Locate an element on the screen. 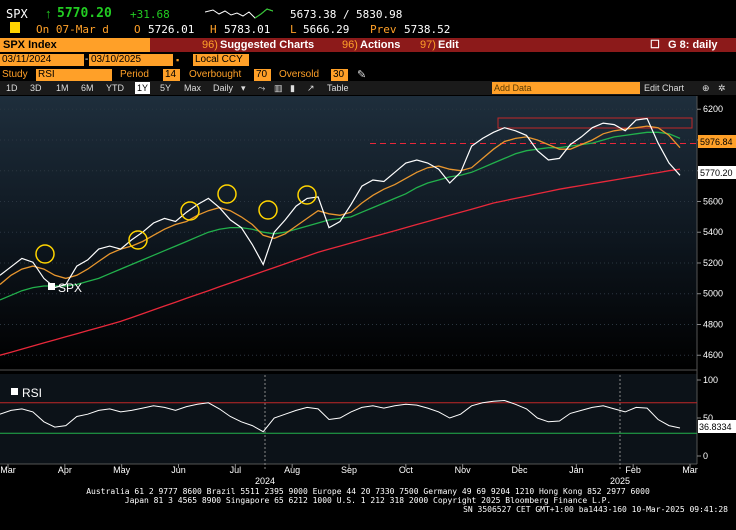 The image size is (736, 530). rsi-tick-label: 50 is located at coordinates (708, 418).